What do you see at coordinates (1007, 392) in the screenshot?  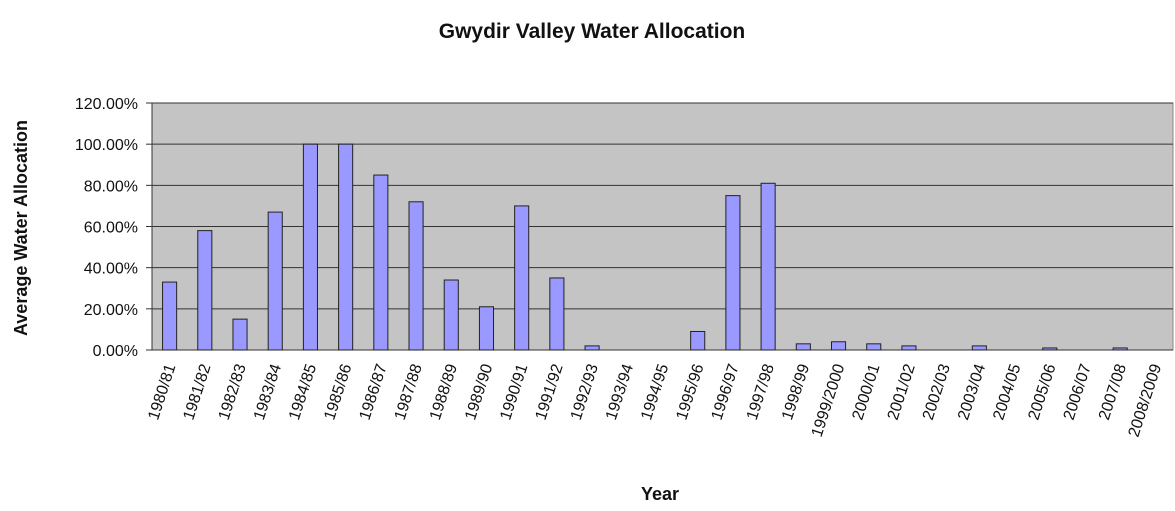 I see `x-tick-label: 2004/05` at bounding box center [1007, 392].